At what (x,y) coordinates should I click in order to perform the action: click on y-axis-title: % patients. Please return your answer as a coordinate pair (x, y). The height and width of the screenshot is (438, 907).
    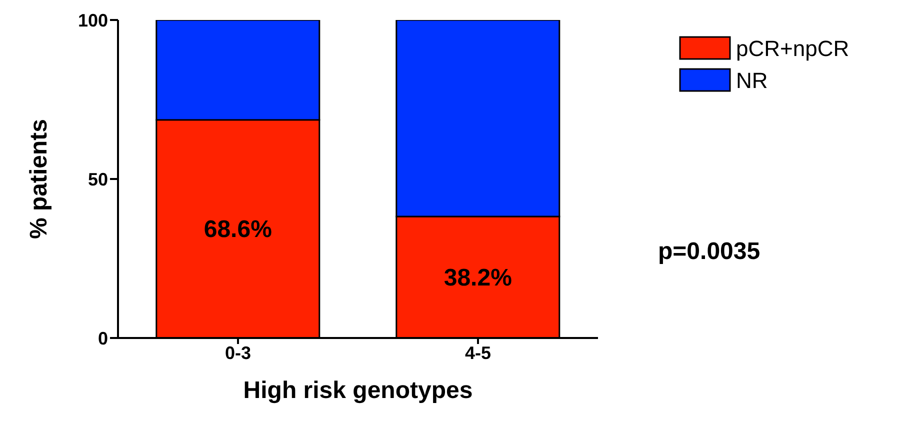
    Looking at the image, I should click on (39, 179).